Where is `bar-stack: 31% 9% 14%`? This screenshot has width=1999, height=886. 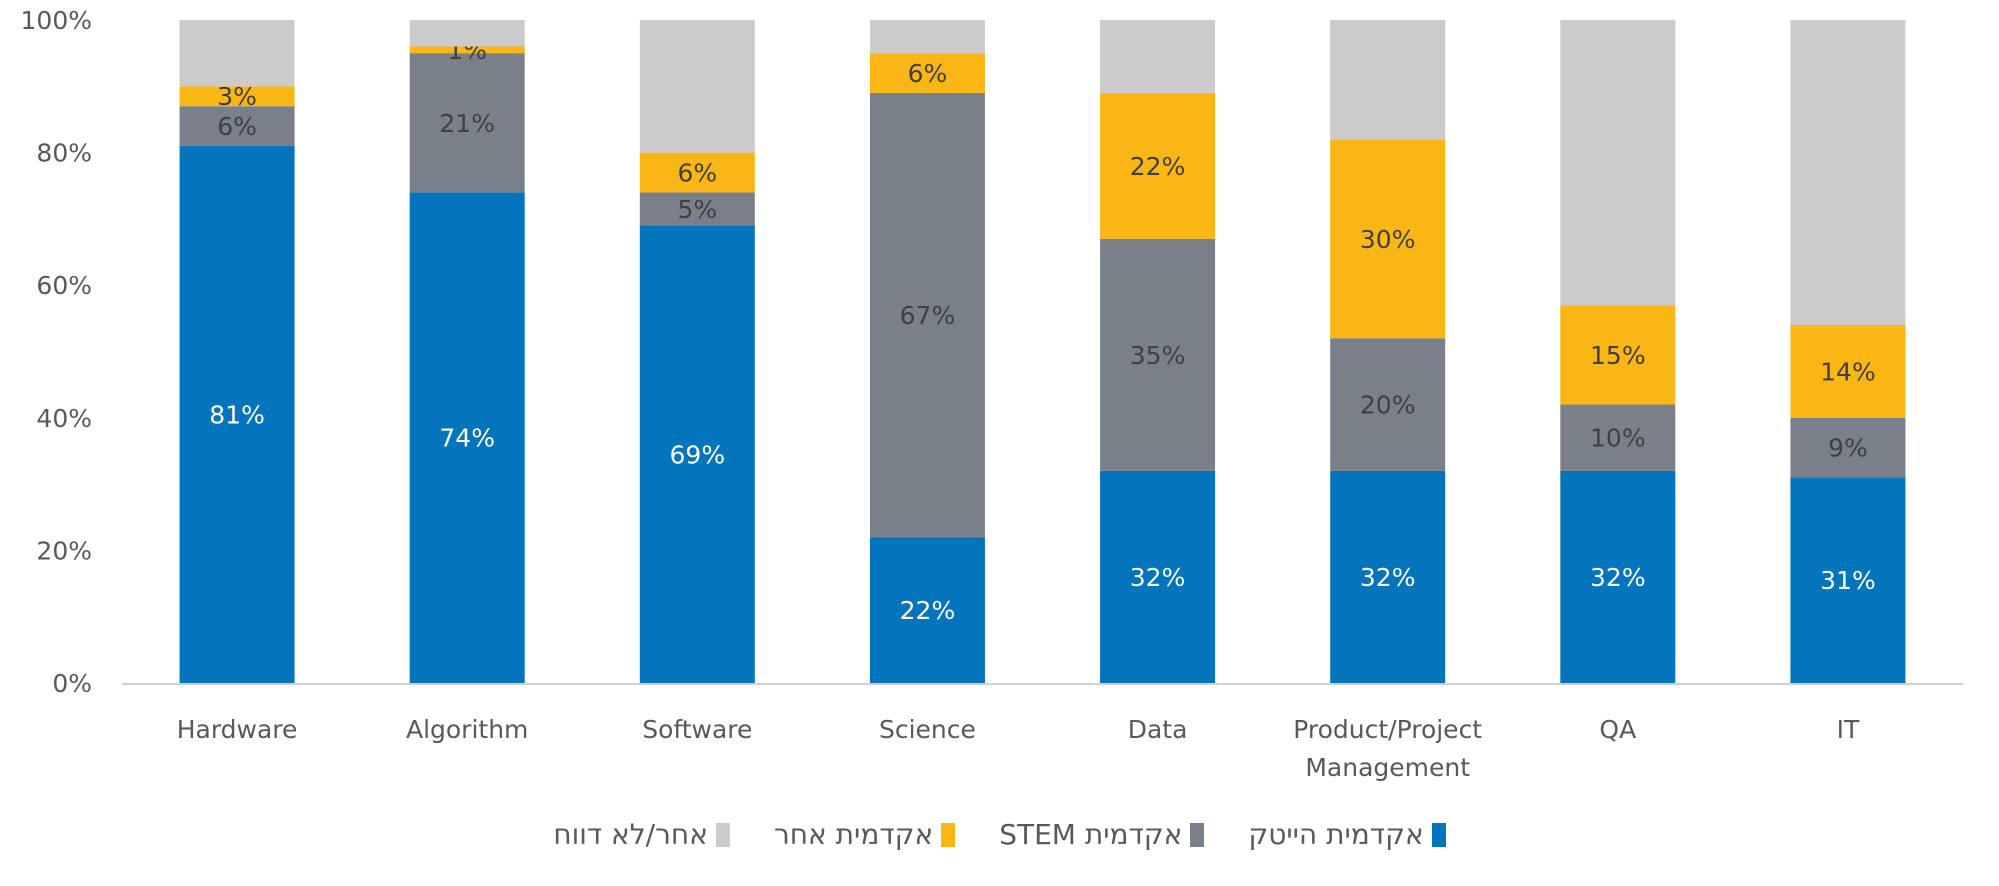 bar-stack: 31% 9% 14% is located at coordinates (1848, 351).